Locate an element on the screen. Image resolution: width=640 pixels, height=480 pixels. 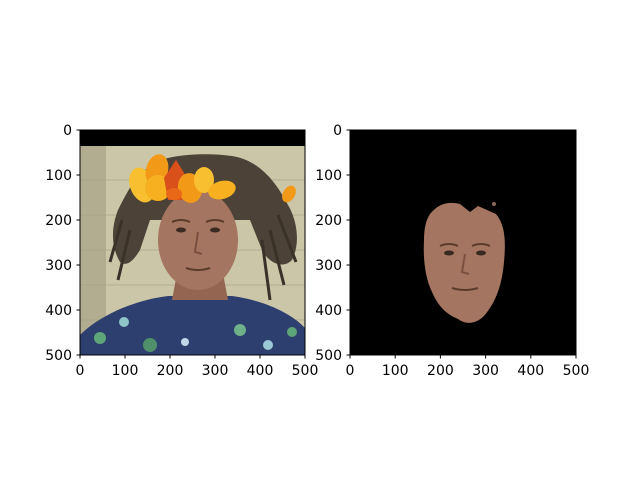
left-x-tick-label: 400 is located at coordinates (260, 371).